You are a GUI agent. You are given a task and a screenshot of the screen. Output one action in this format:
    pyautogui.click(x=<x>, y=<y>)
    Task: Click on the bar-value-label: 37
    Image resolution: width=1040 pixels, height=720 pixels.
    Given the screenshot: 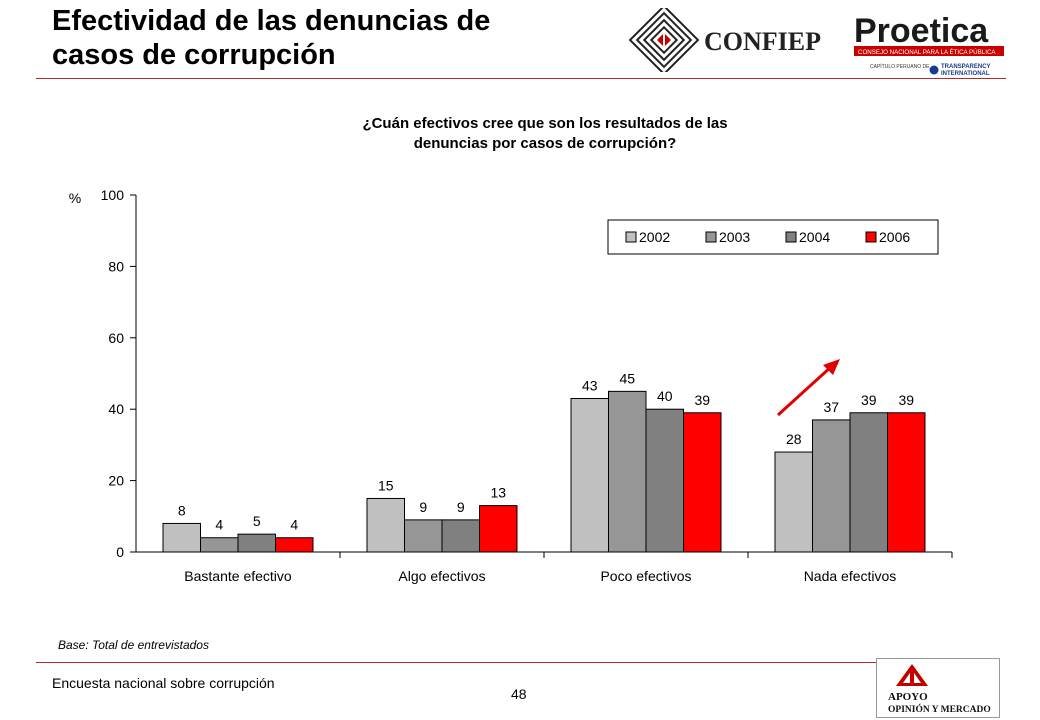 What is the action you would take?
    pyautogui.click(x=831, y=407)
    